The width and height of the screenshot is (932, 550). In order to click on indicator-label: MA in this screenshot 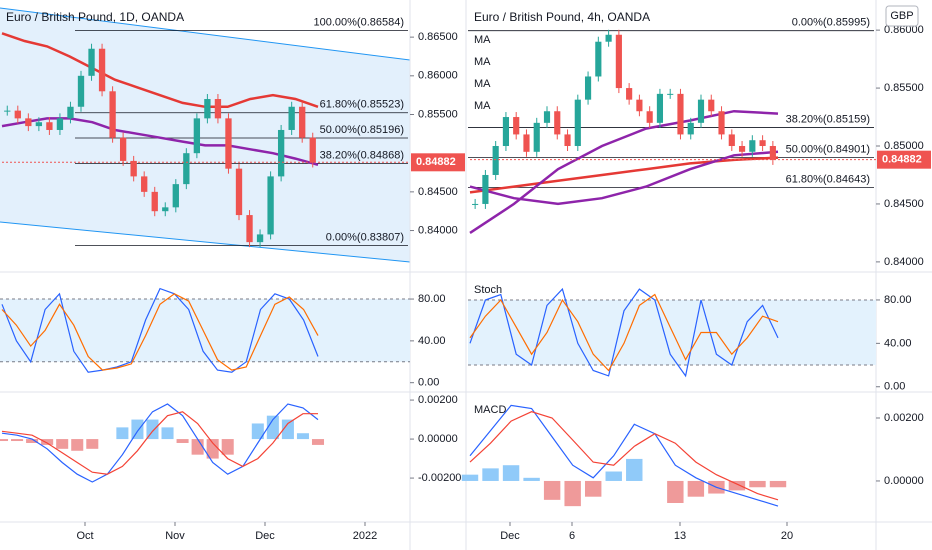, I will do `click(482, 84)`.